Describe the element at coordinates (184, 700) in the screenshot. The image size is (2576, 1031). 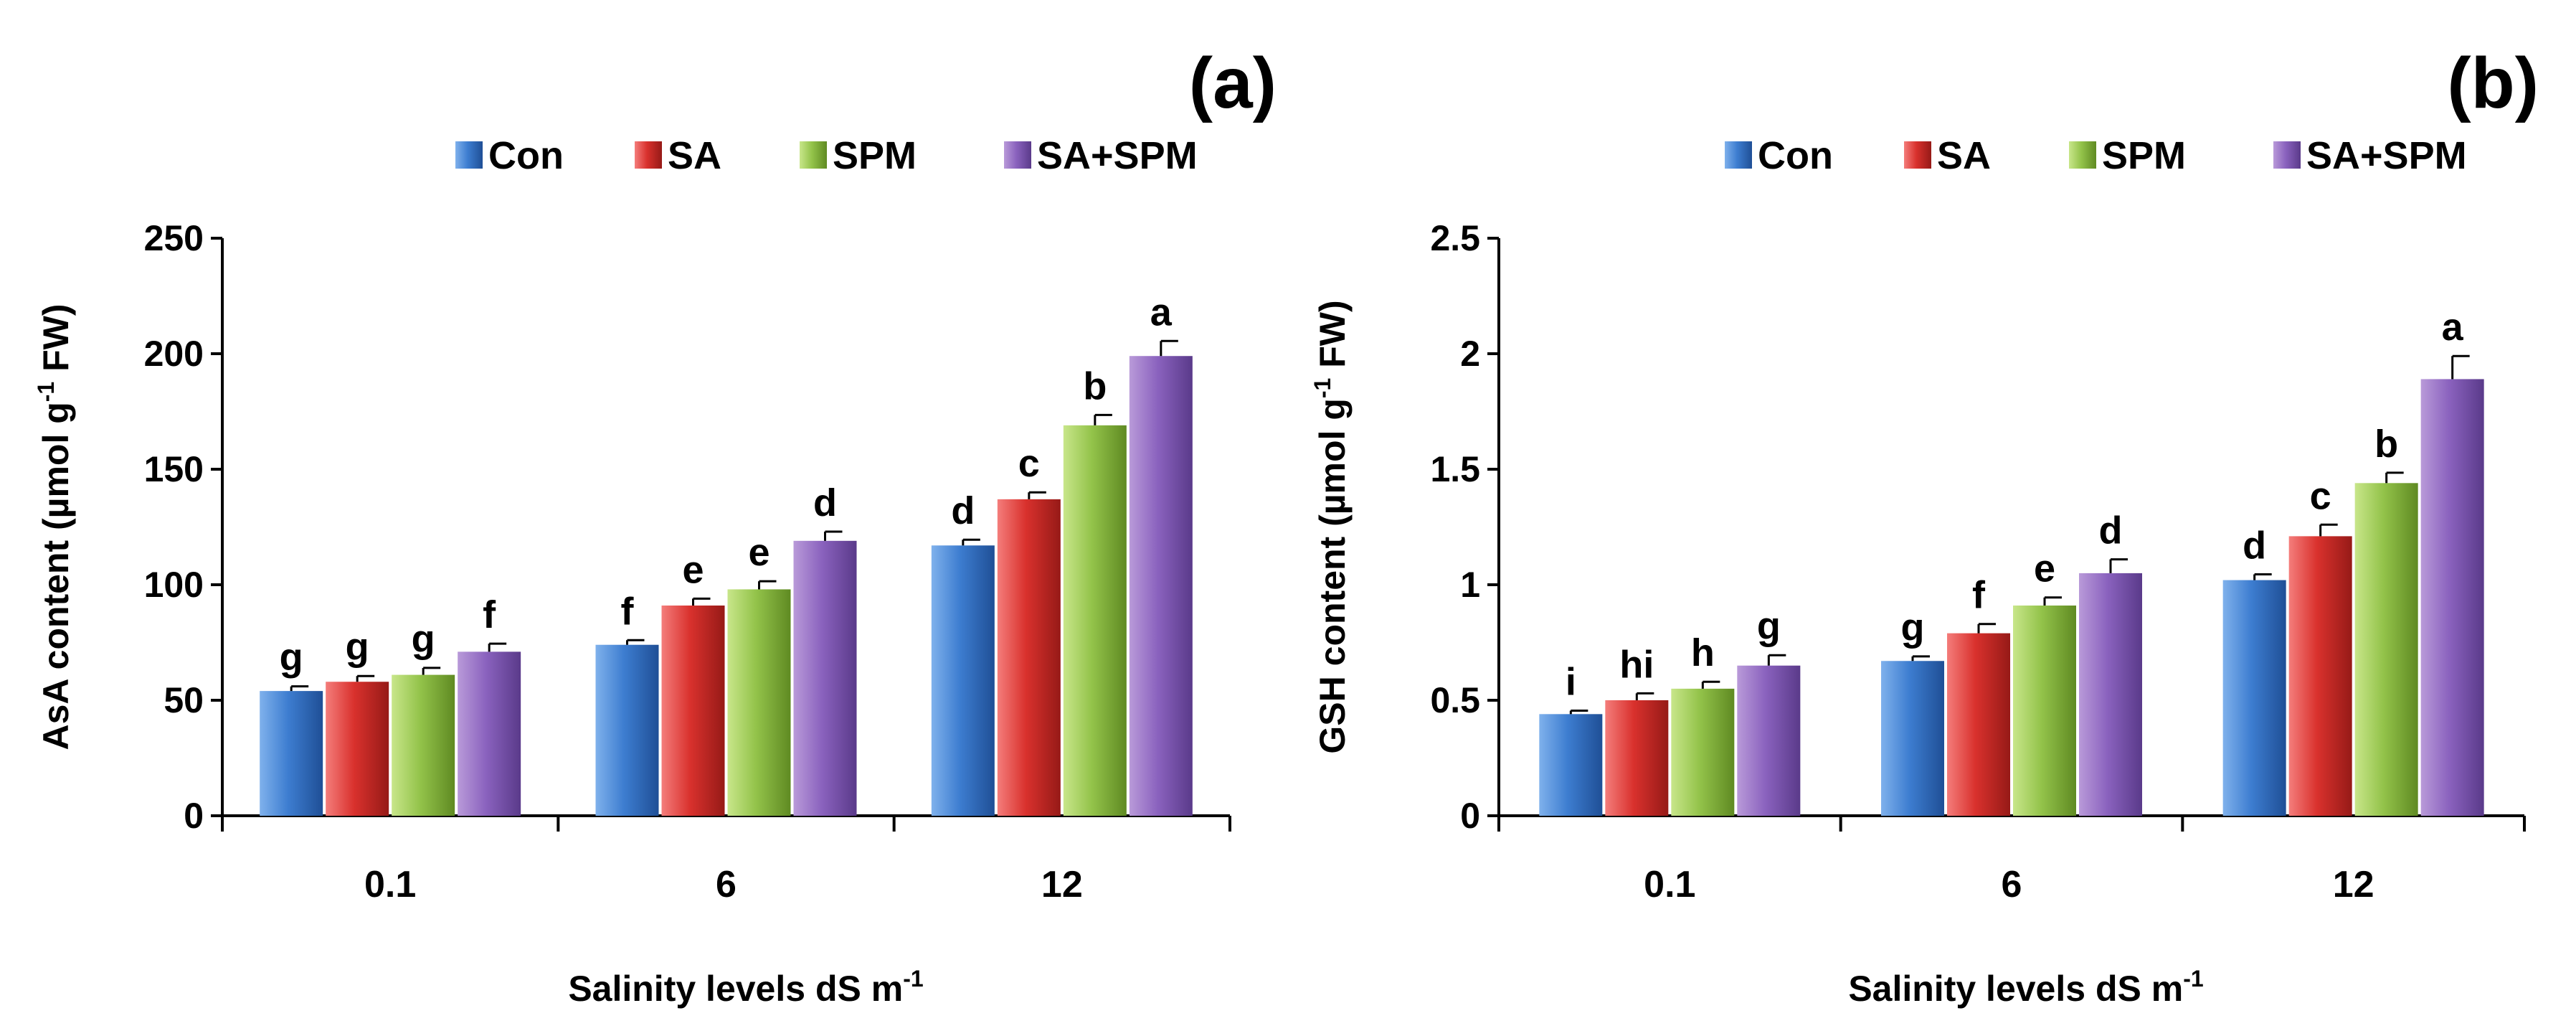
I see `y-tick-label: 50` at that location.